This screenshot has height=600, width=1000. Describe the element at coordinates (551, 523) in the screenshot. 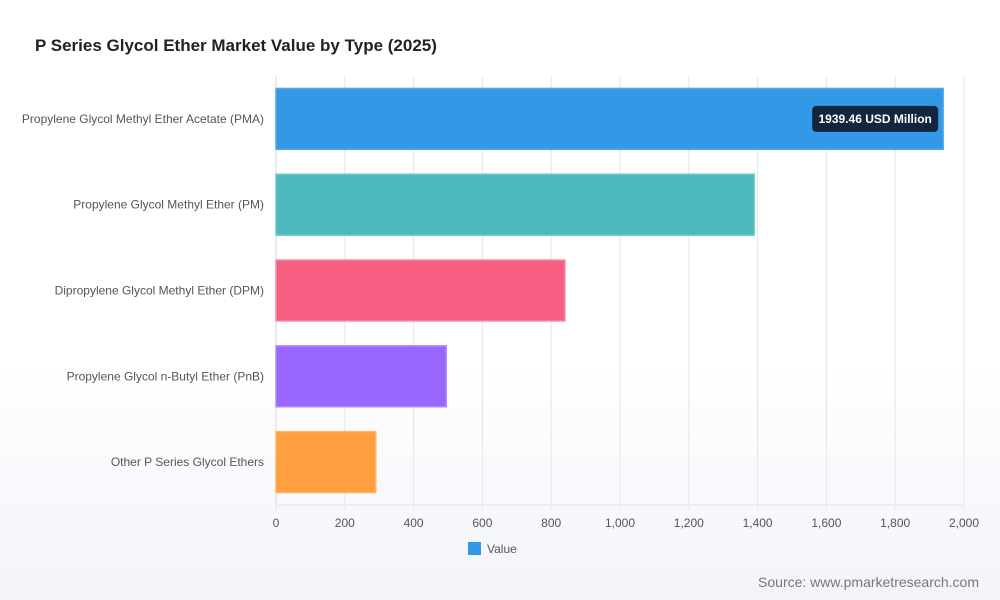

I see `x-tick-label: 800` at that location.